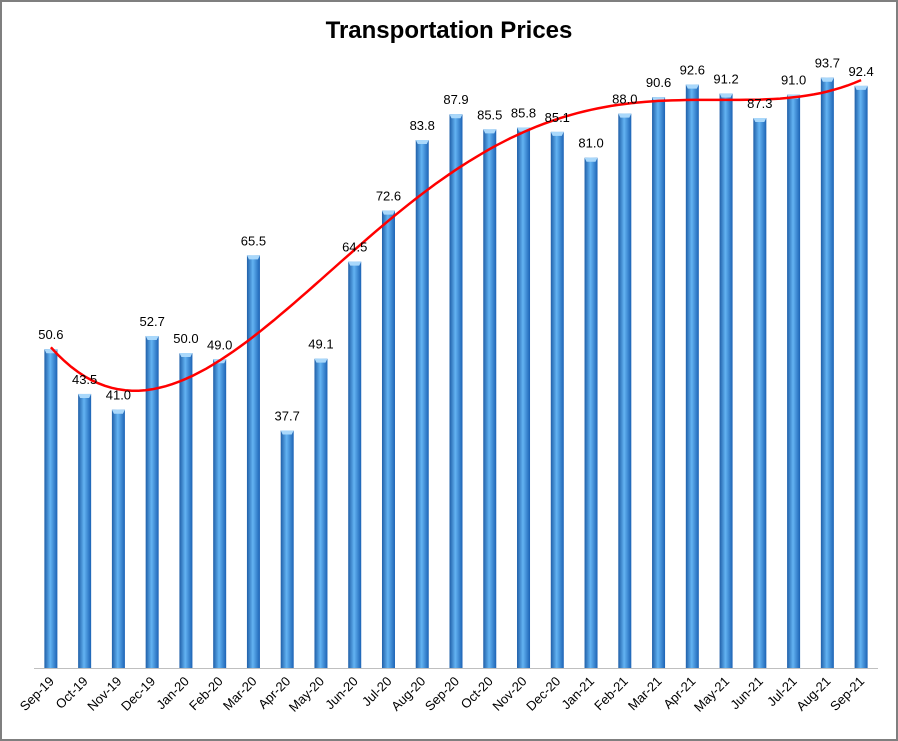 The image size is (898, 741). What do you see at coordinates (253, 240) in the screenshot?
I see `data-label: 65.5` at bounding box center [253, 240].